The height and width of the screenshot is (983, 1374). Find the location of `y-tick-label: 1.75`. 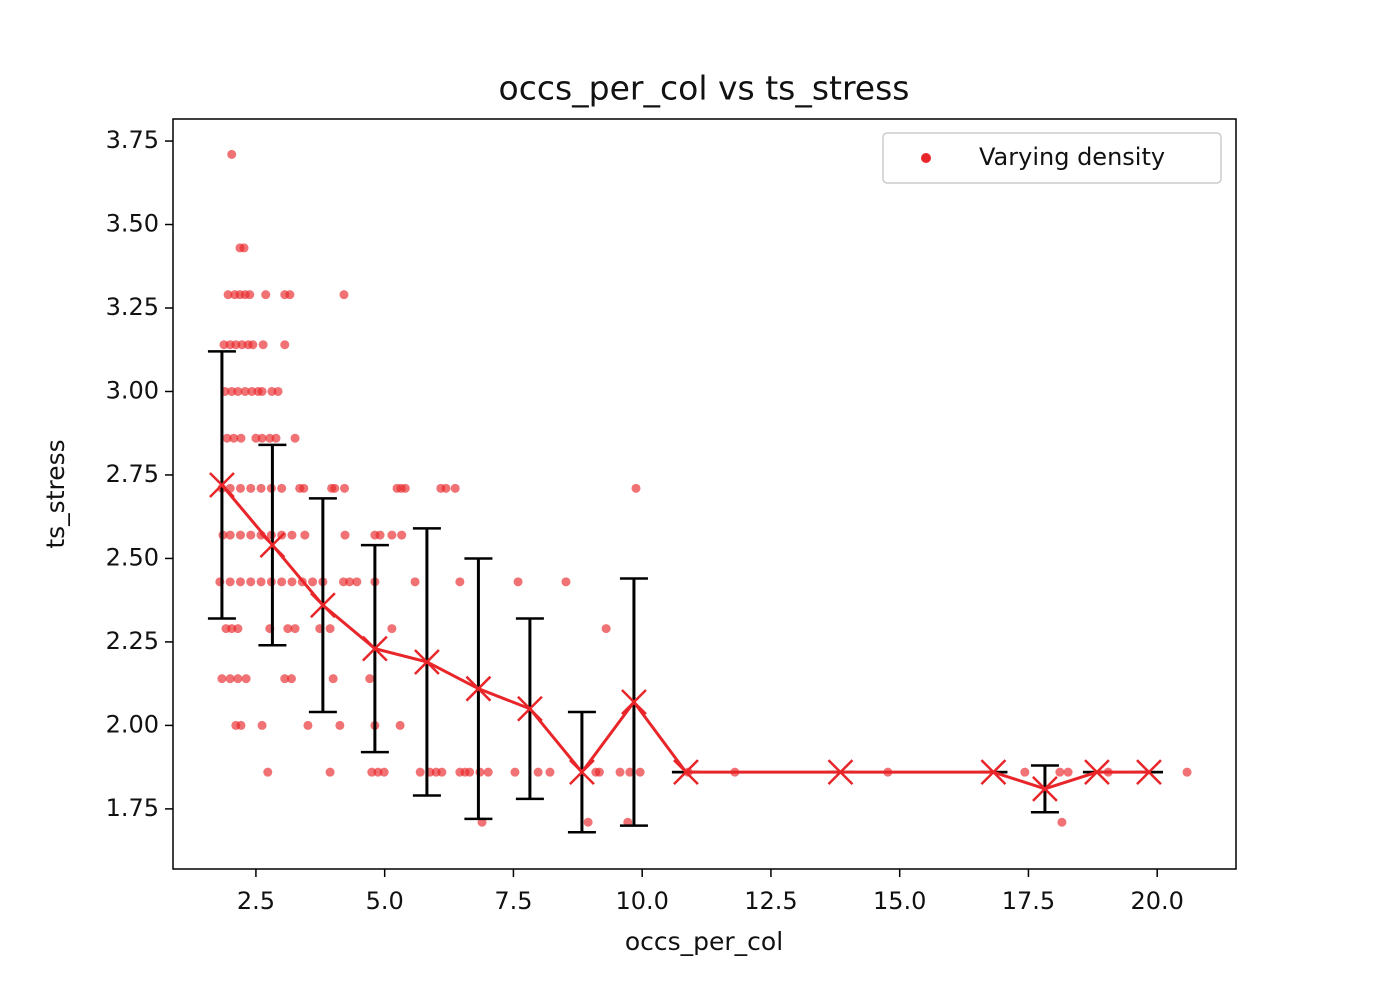

y-tick-label: 1.75 is located at coordinates (132, 808).